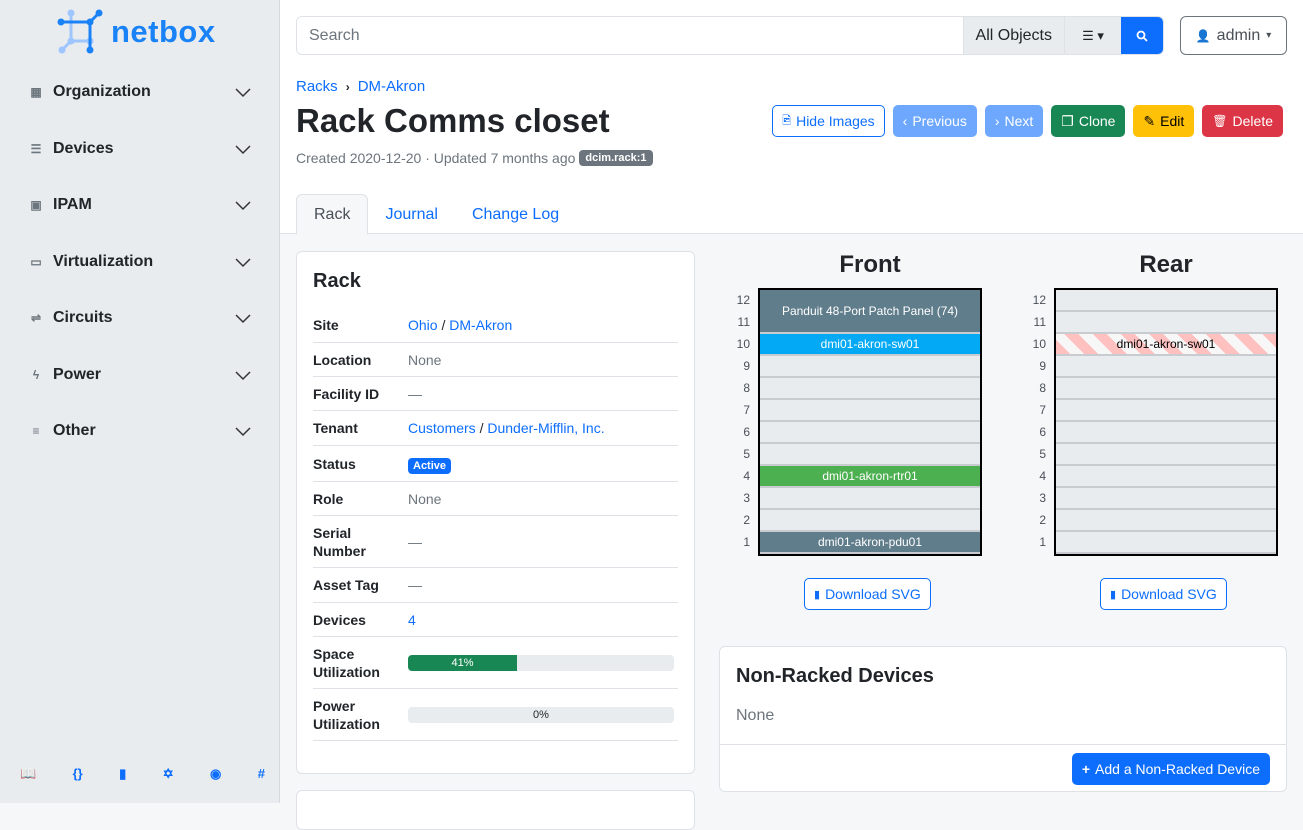  Describe the element at coordinates (1067, 120) in the screenshot. I see `copy-icon: ❐` at that location.